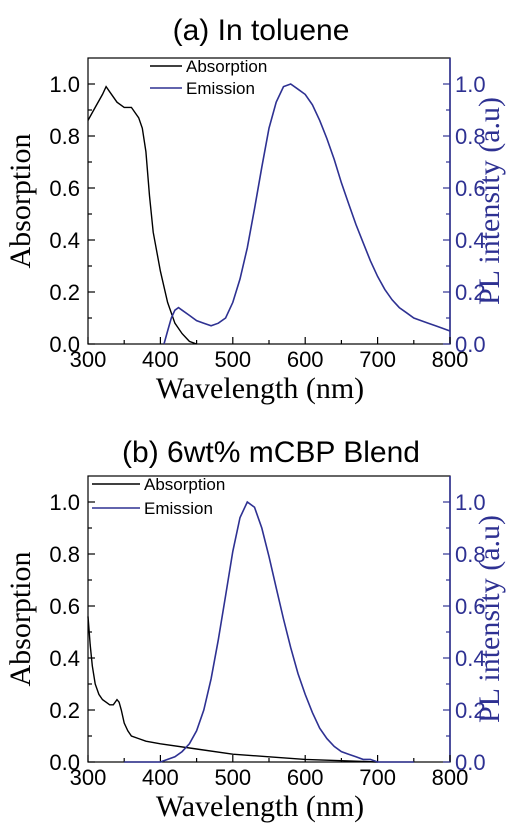 This screenshot has height=825, width=522. I want to click on panel-a-xtick-label: 600, so click(305, 359).